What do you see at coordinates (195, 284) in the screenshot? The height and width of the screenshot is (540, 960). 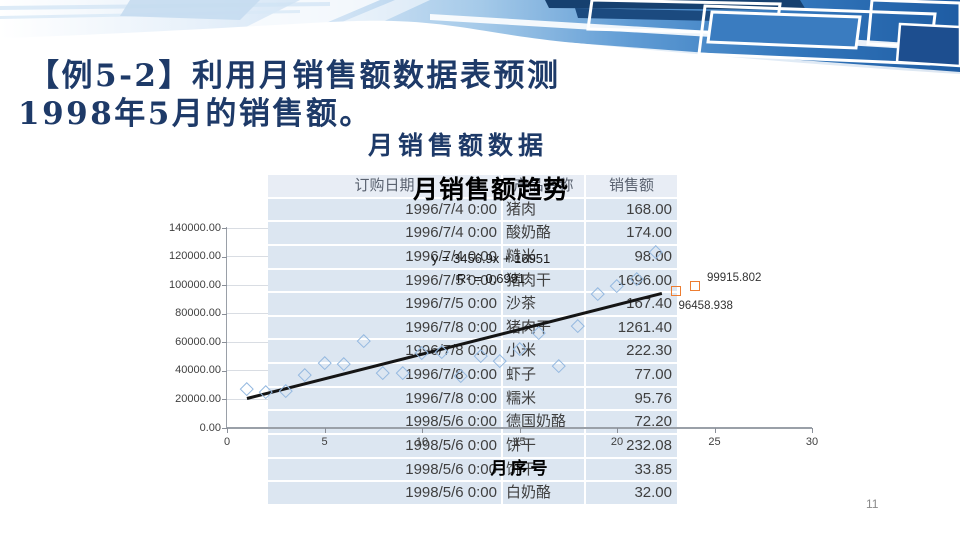 I see `y-tick-label: 100000.00` at bounding box center [195, 284].